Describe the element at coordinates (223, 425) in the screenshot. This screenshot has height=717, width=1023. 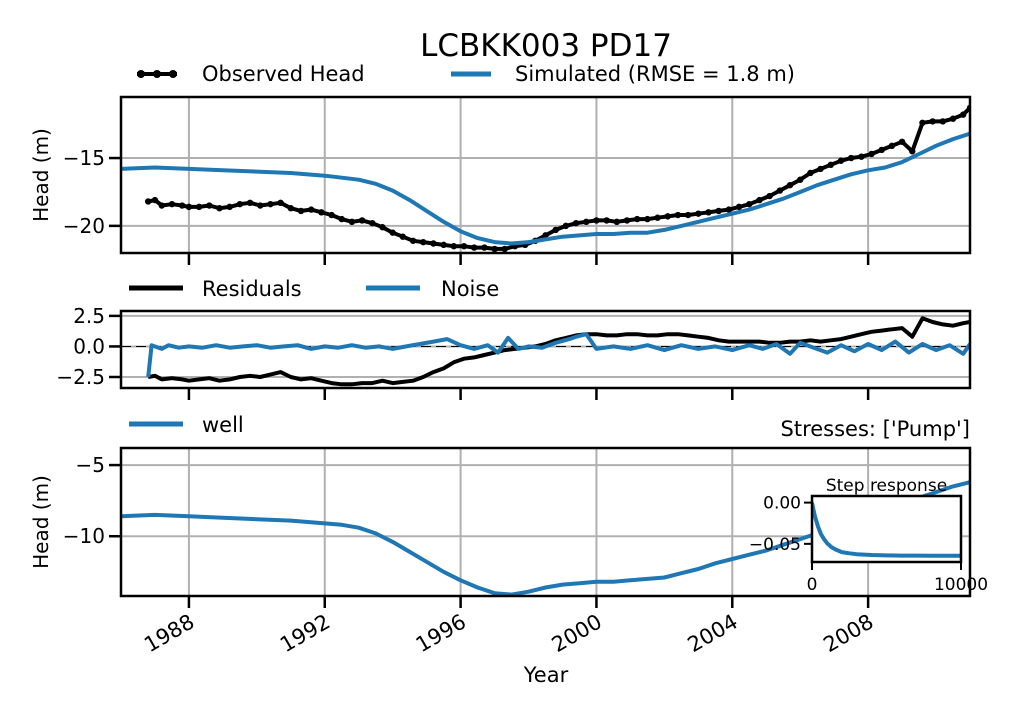
I see `legend-label-well: well` at that location.